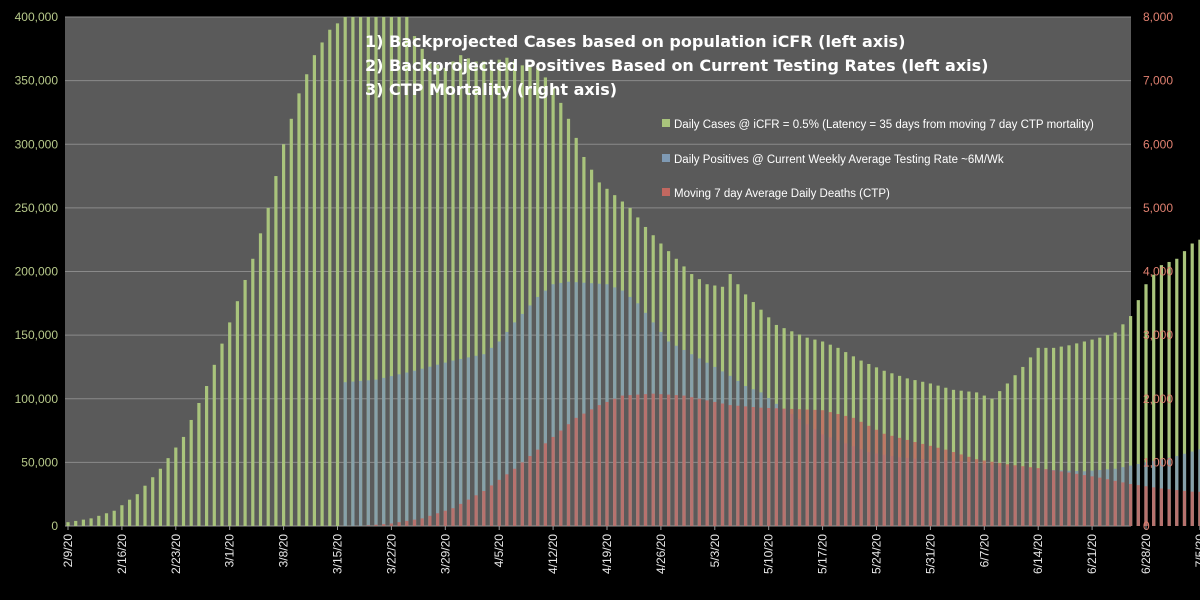 The width and height of the screenshot is (1200, 600). What do you see at coordinates (338, 554) in the screenshot?
I see `x-tick-label: 3/15/20` at bounding box center [338, 554].